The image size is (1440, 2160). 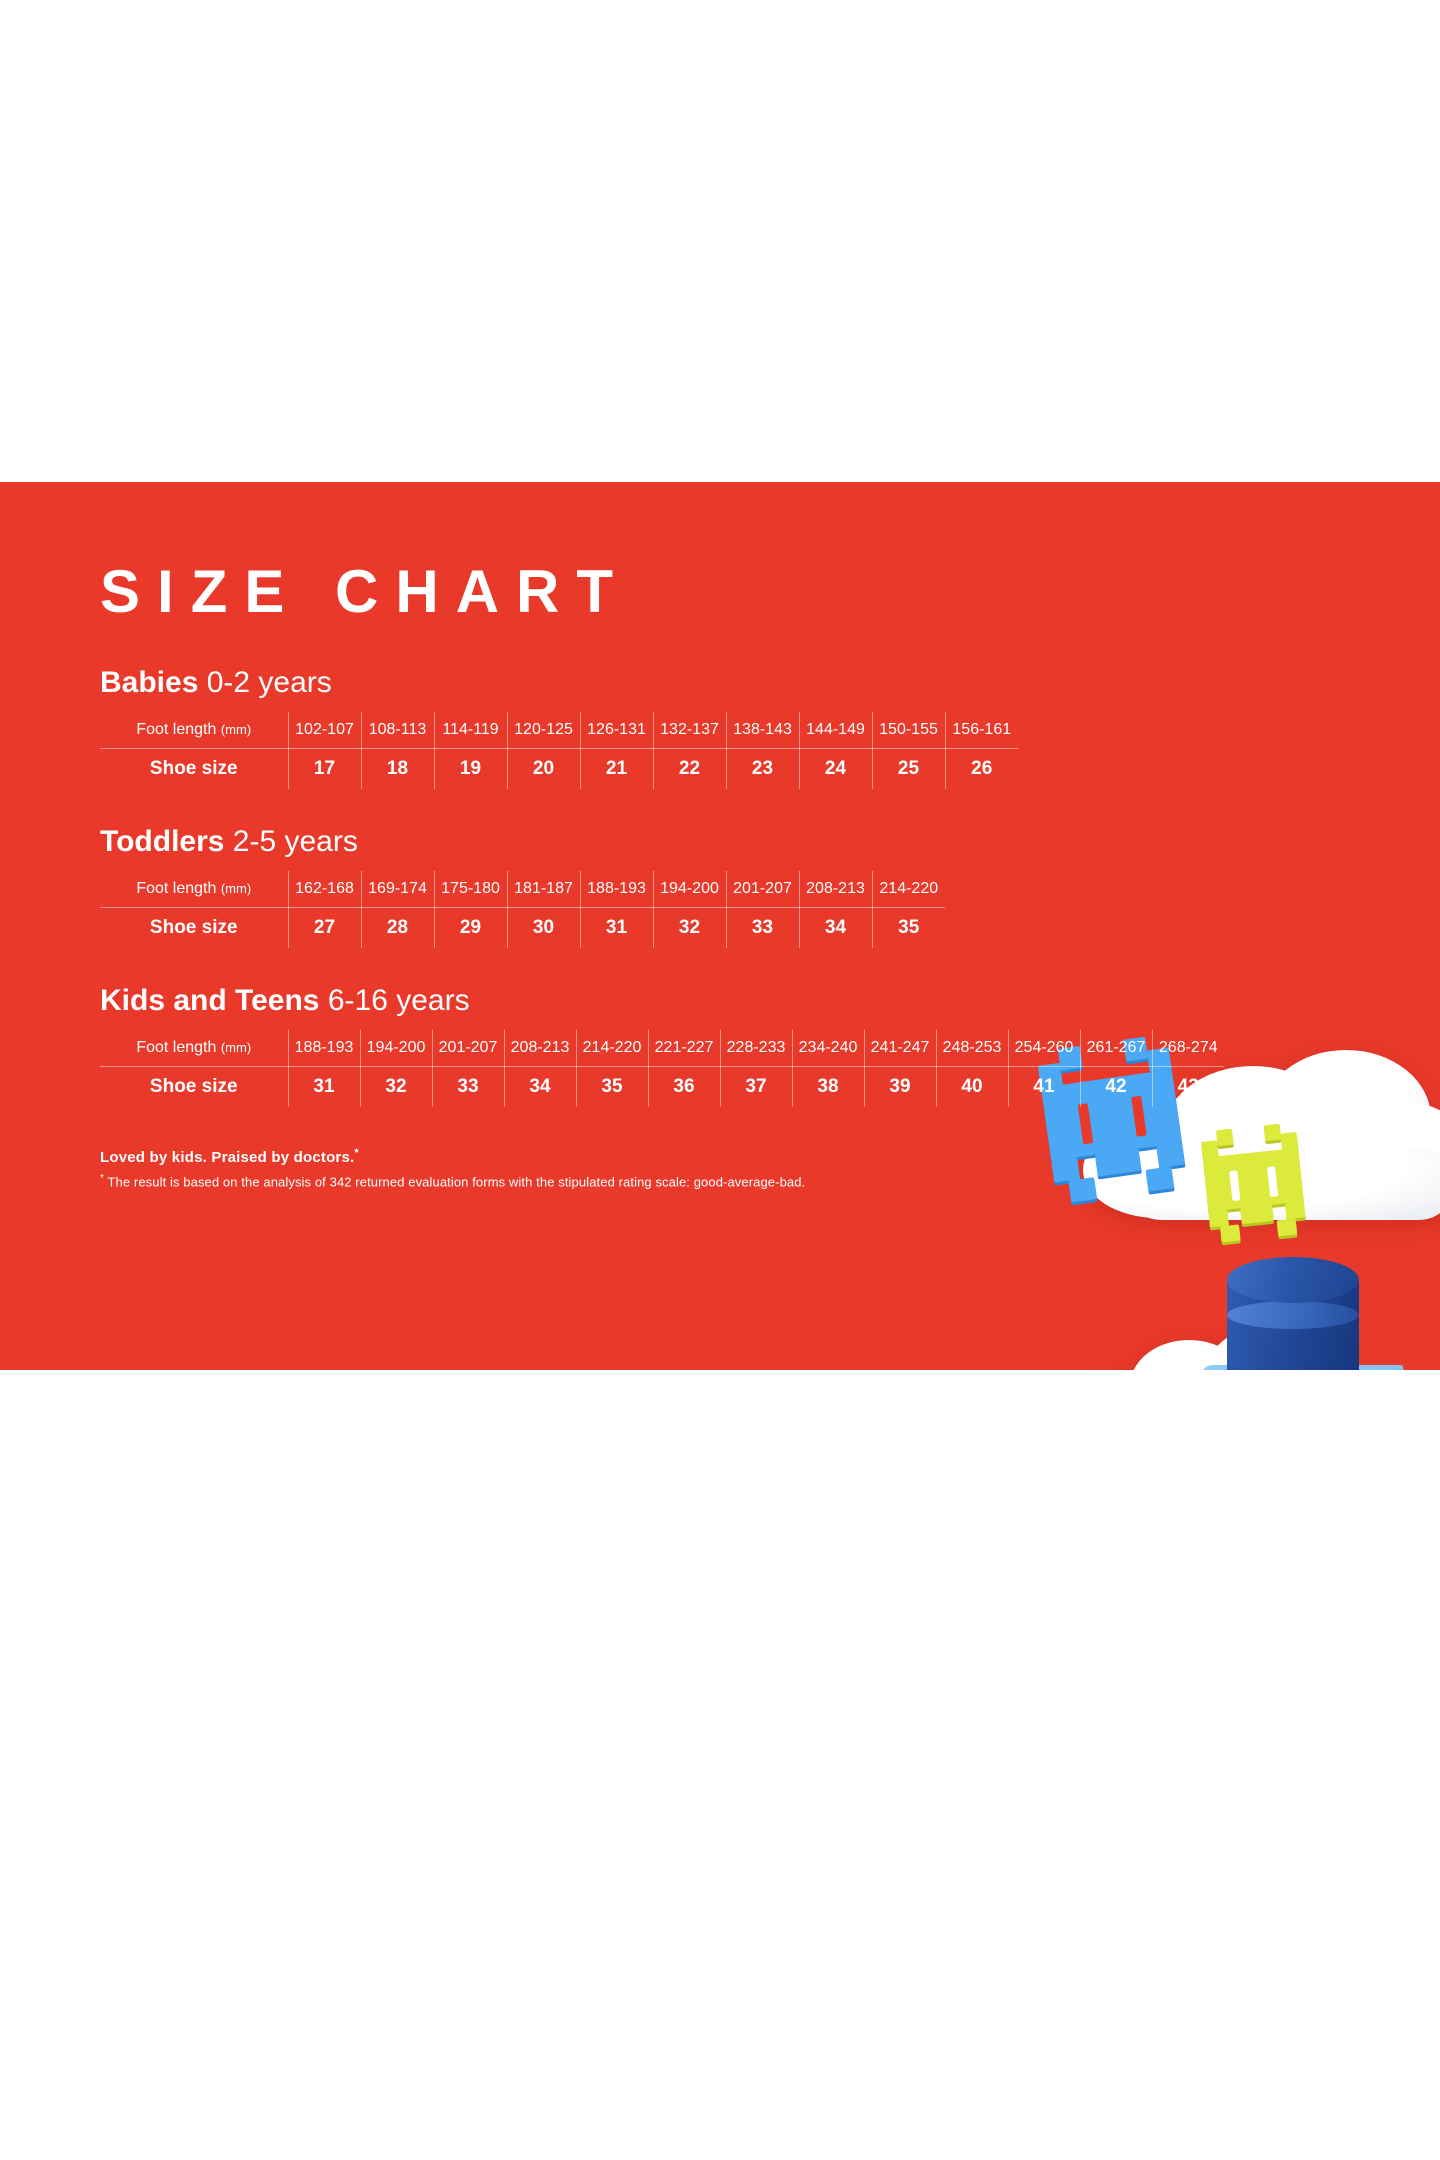 I want to click on cell-foot-length: 169-174, so click(x=398, y=889).